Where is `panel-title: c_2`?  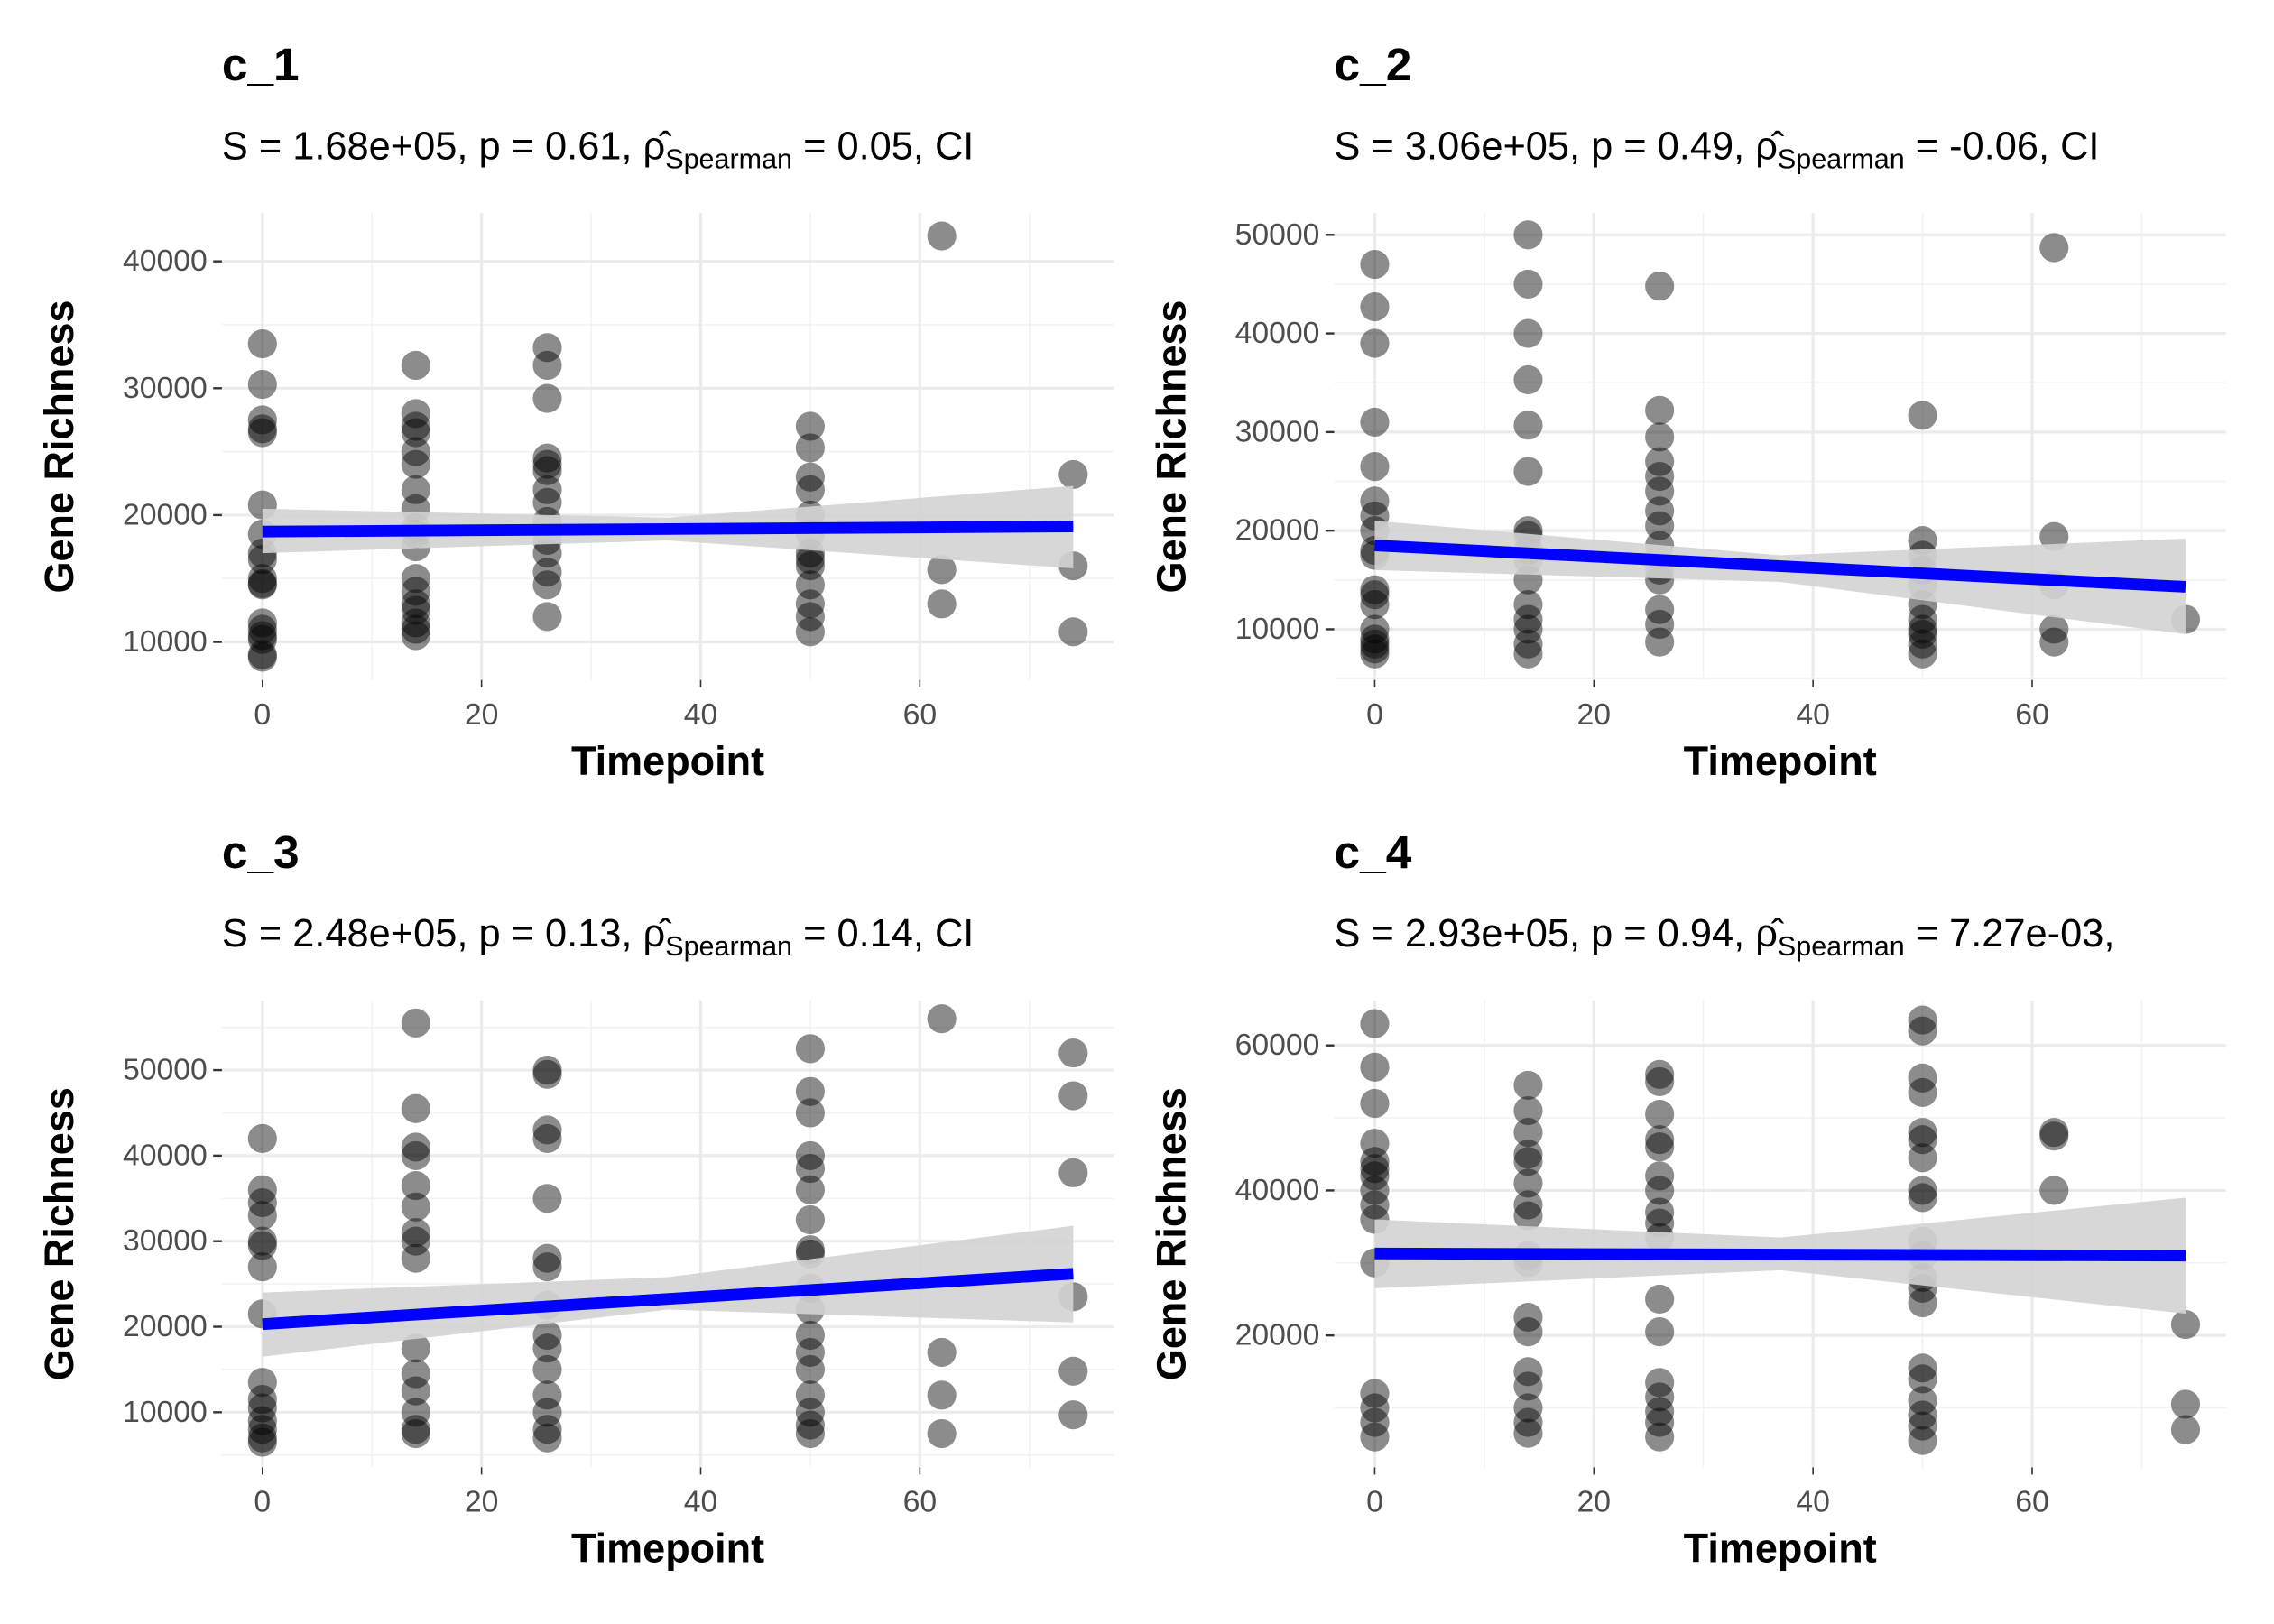 panel-title: c_2 is located at coordinates (1374, 64).